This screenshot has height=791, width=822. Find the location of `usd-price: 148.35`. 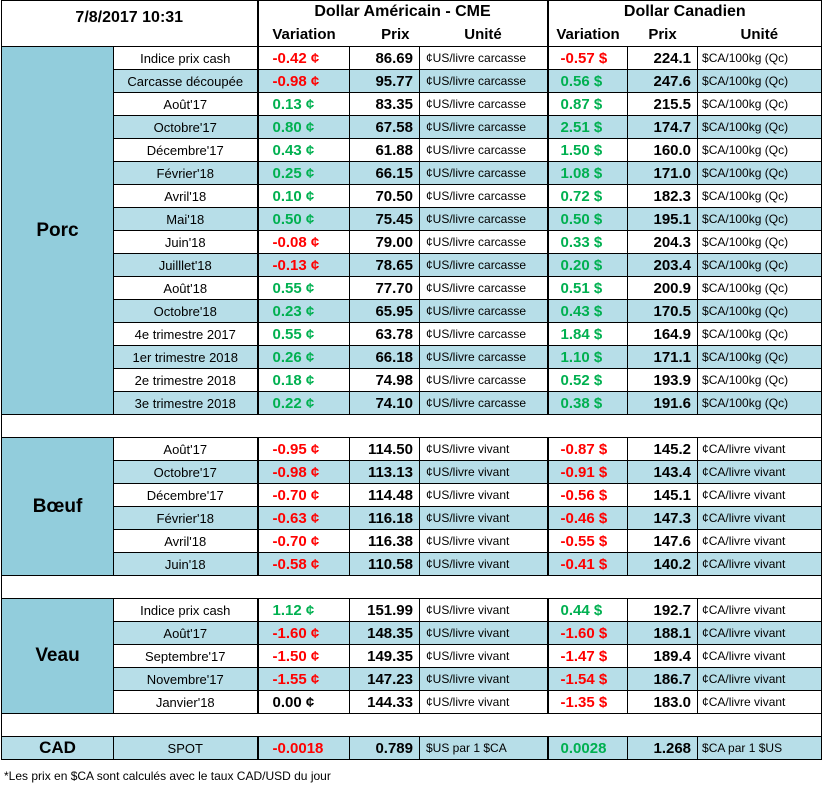

usd-price: 148.35 is located at coordinates (384, 633).